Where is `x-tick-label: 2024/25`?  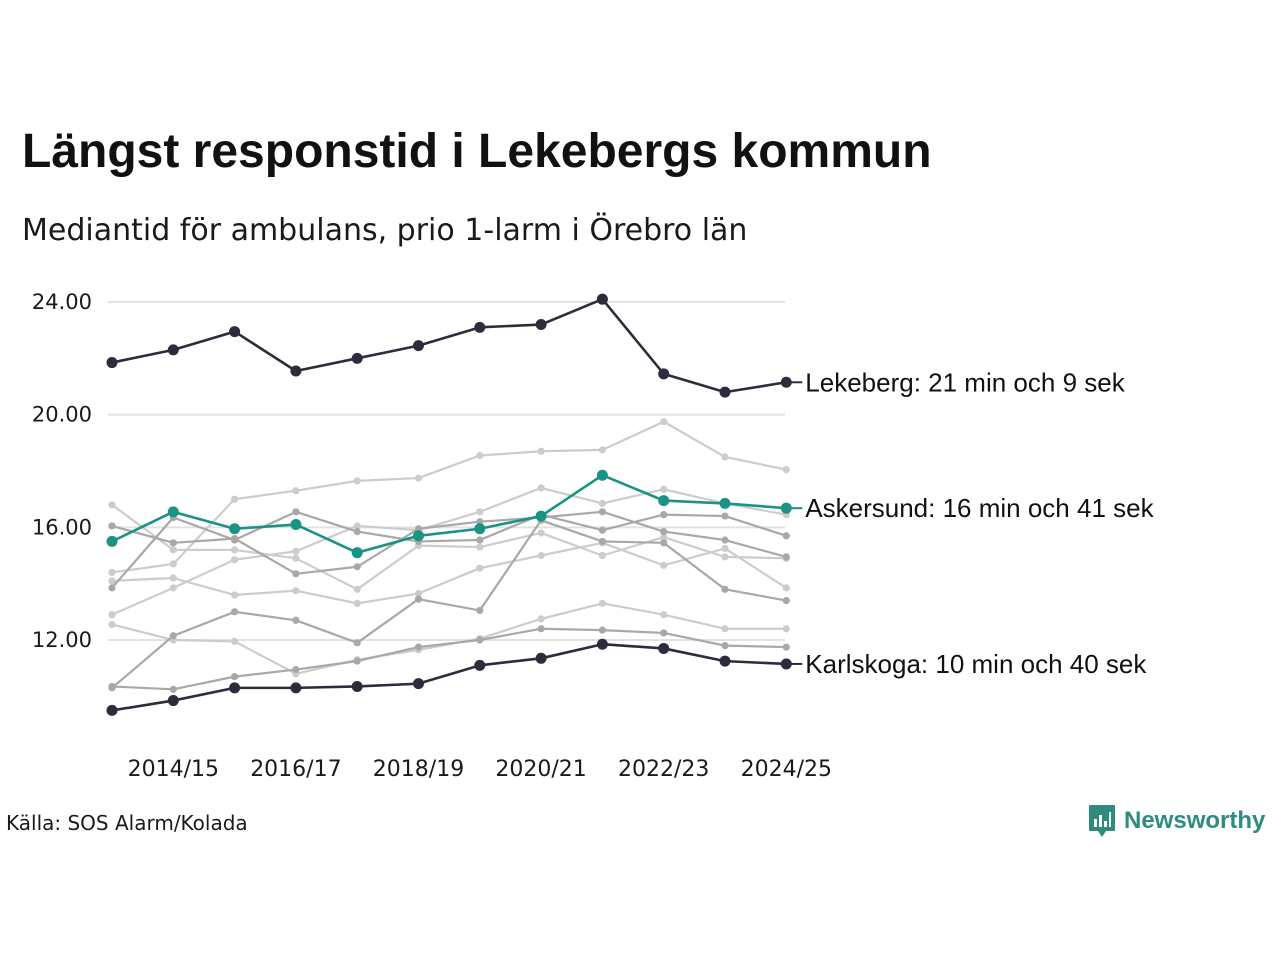 x-tick-label: 2024/25 is located at coordinates (786, 769).